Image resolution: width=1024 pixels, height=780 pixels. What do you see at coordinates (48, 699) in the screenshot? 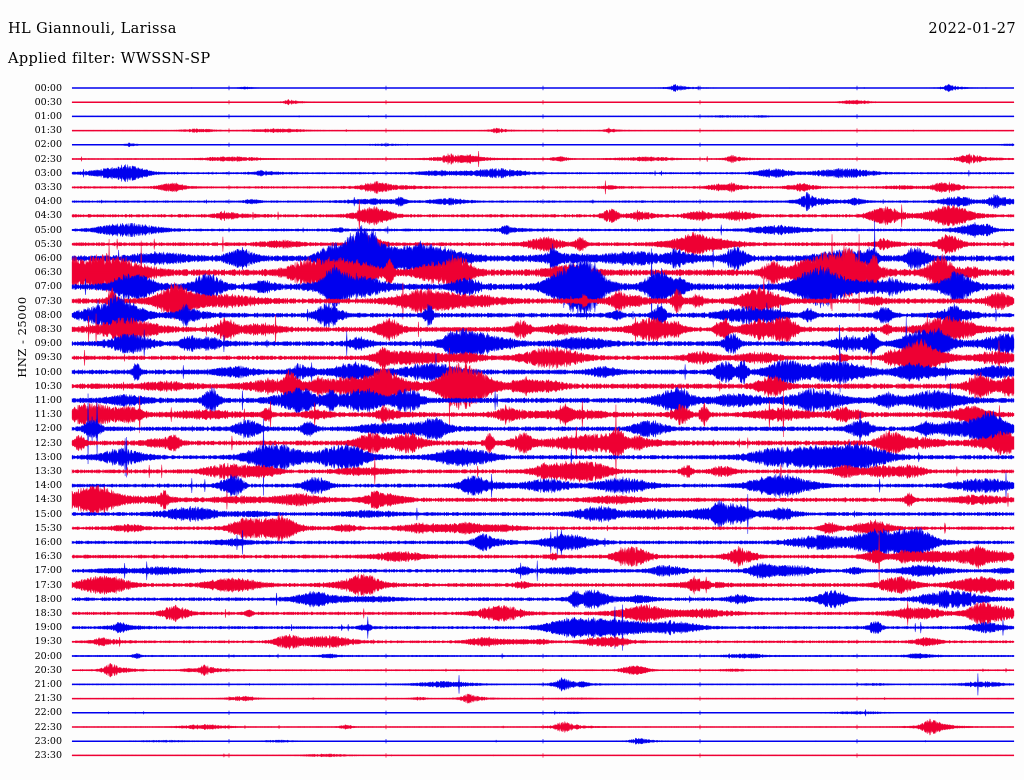
I see `time-label: 21:30` at bounding box center [48, 699].